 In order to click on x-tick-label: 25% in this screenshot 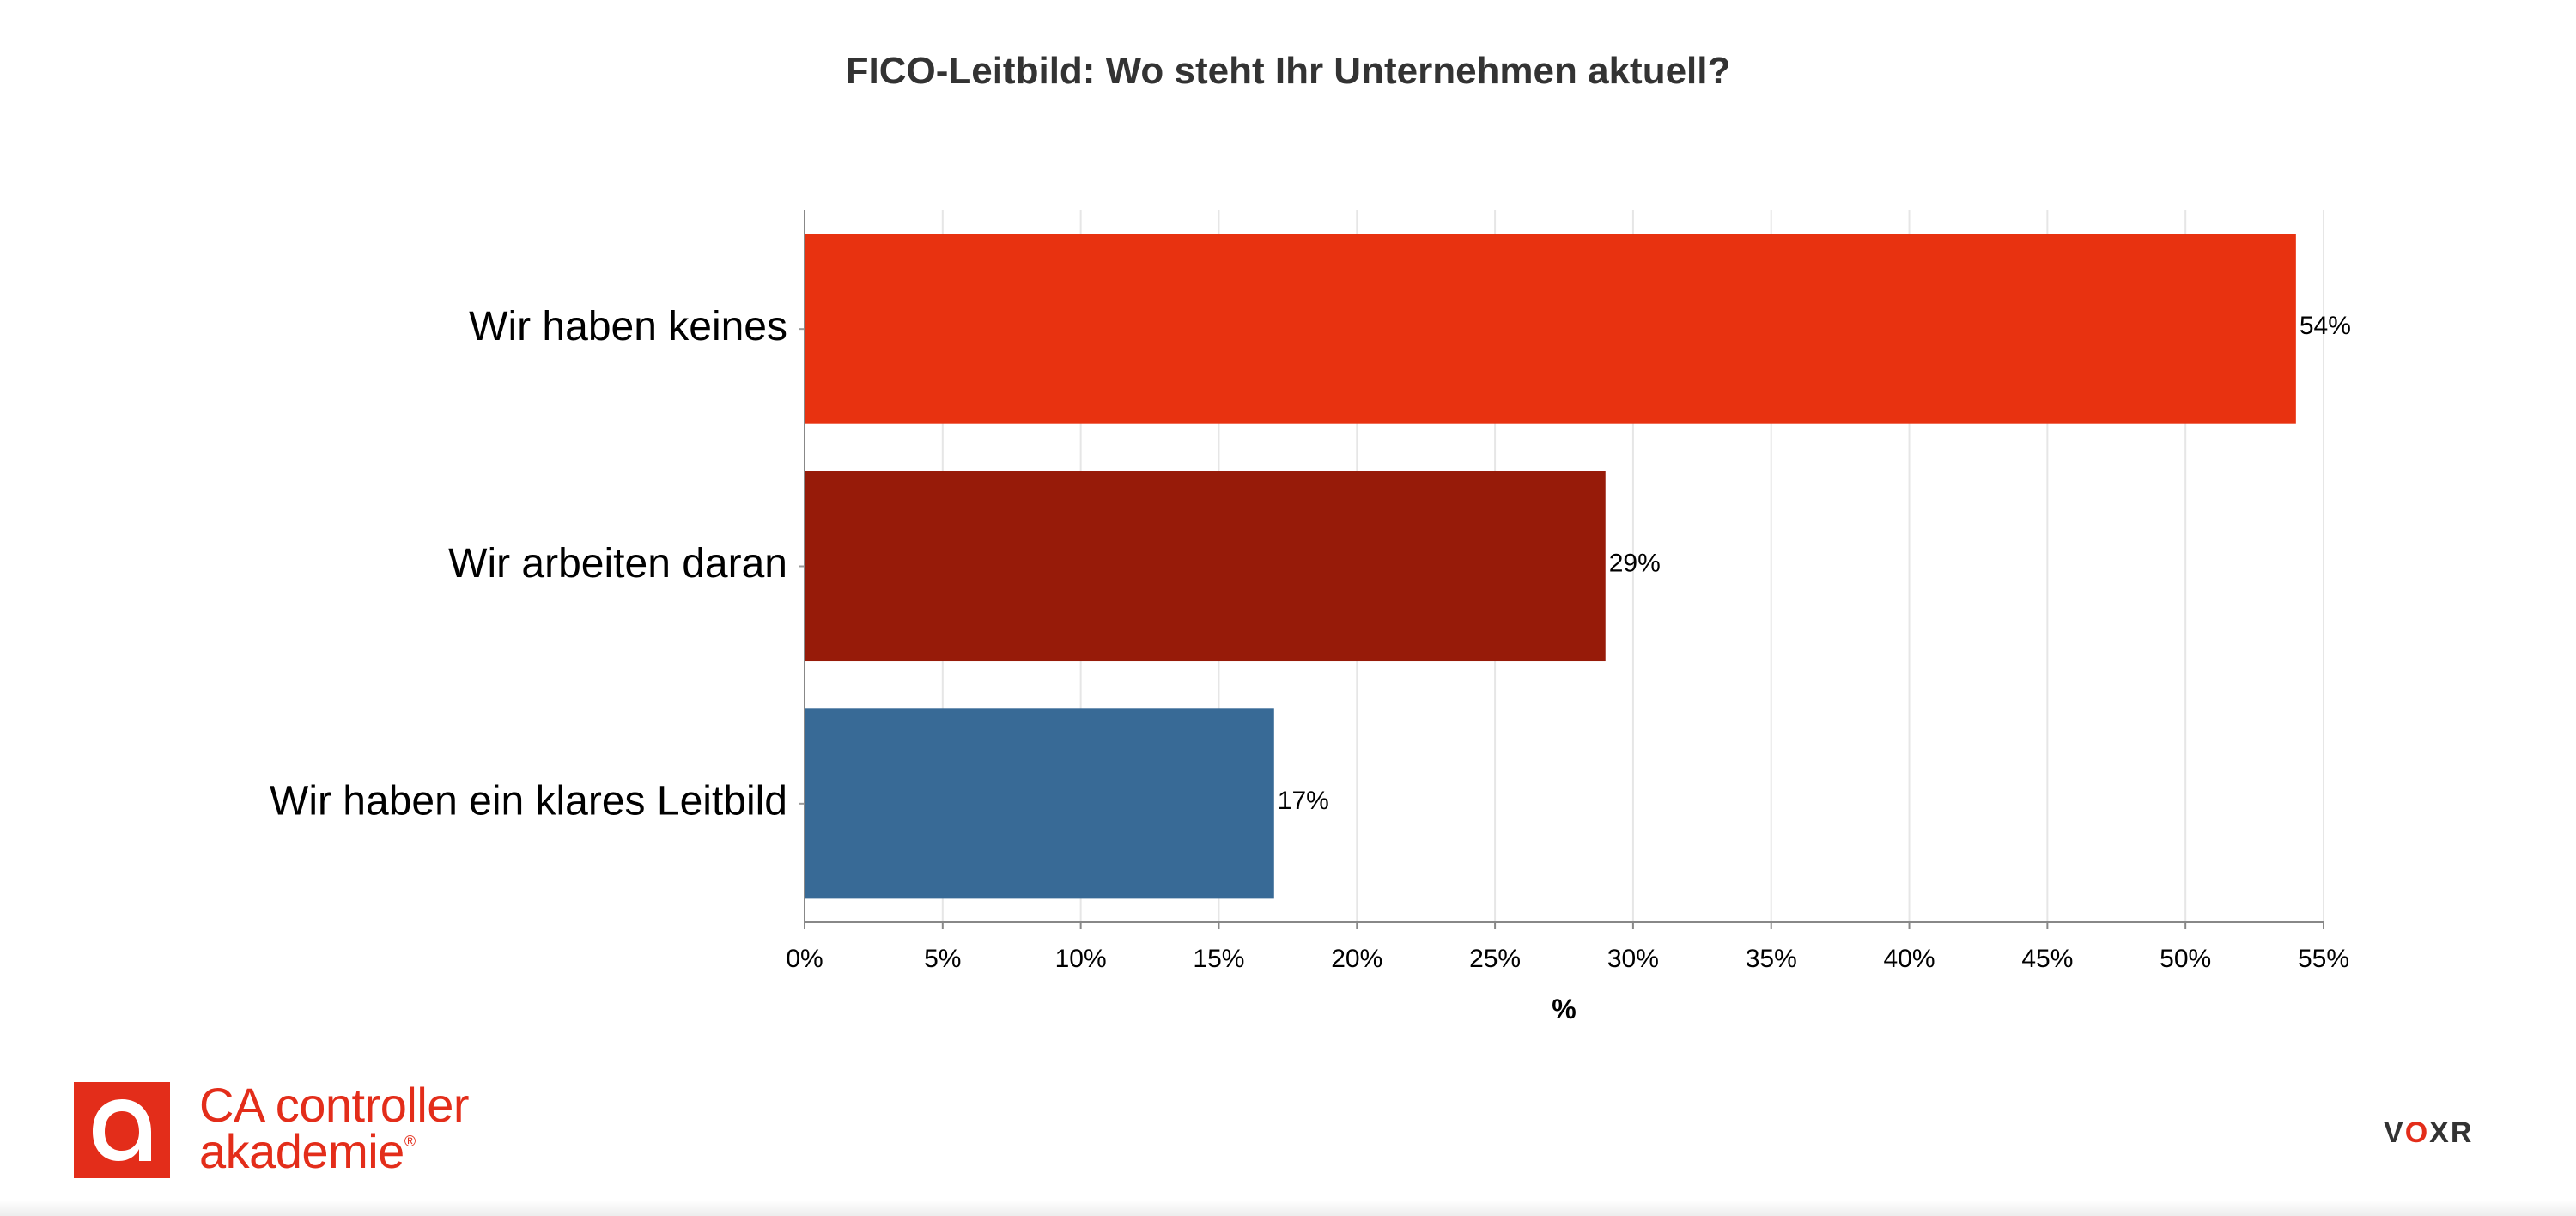, I will do `click(1495, 959)`.